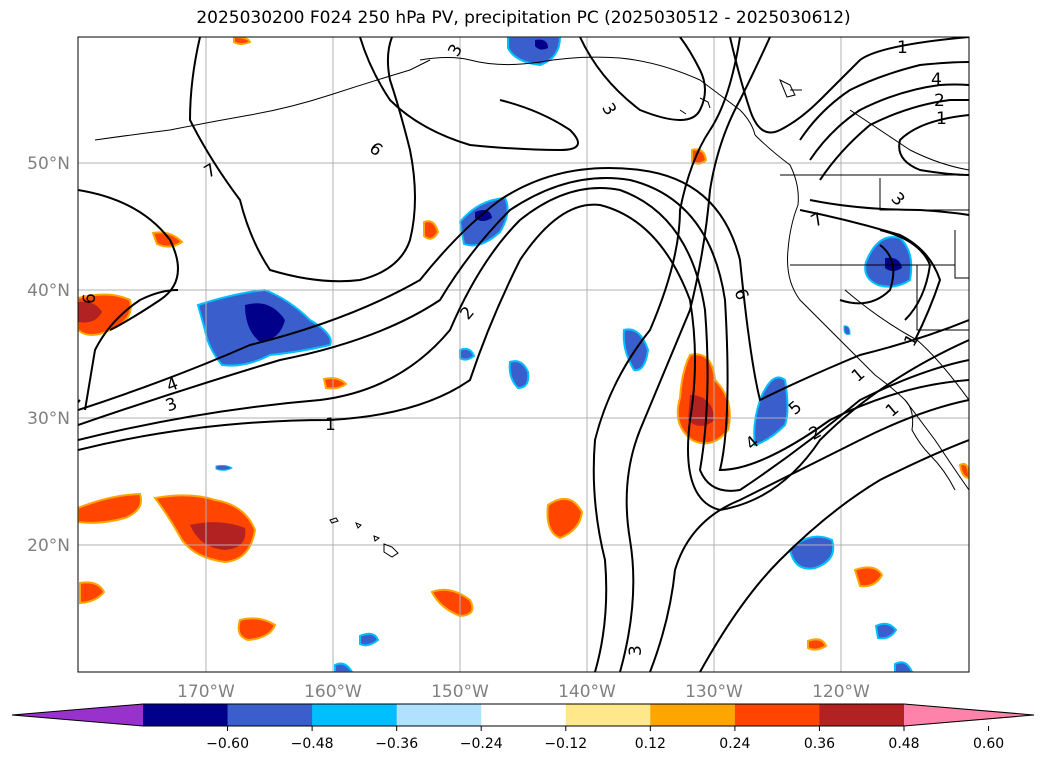 This screenshot has height=765, width=1047. Describe the element at coordinates (460, 692) in the screenshot. I see `lon-label: 150°W` at that location.